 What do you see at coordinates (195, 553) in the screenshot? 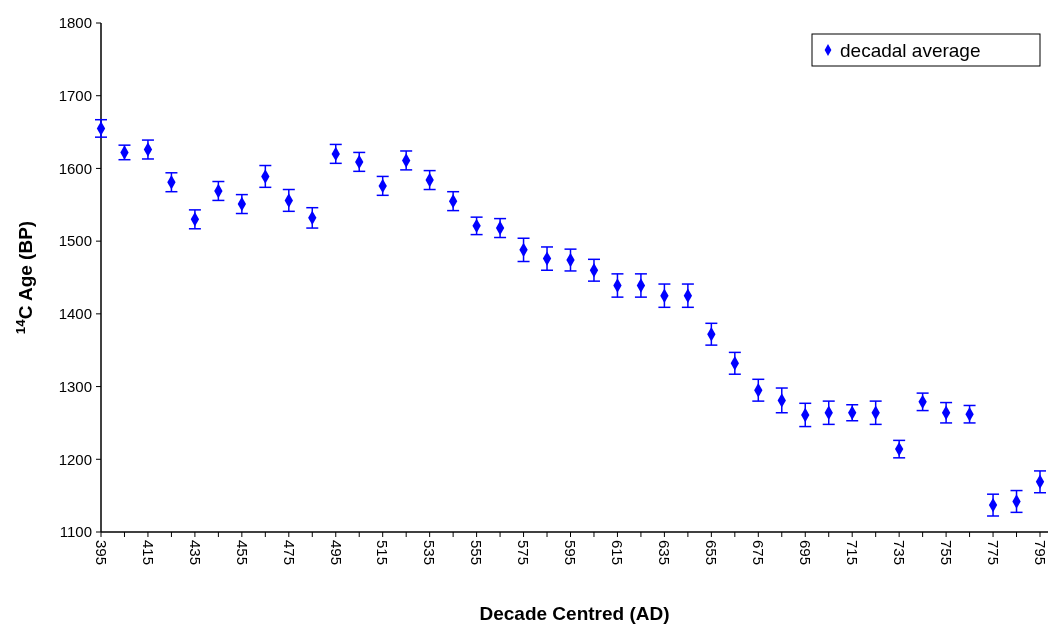
I see `x-tick-label: 435` at bounding box center [195, 553].